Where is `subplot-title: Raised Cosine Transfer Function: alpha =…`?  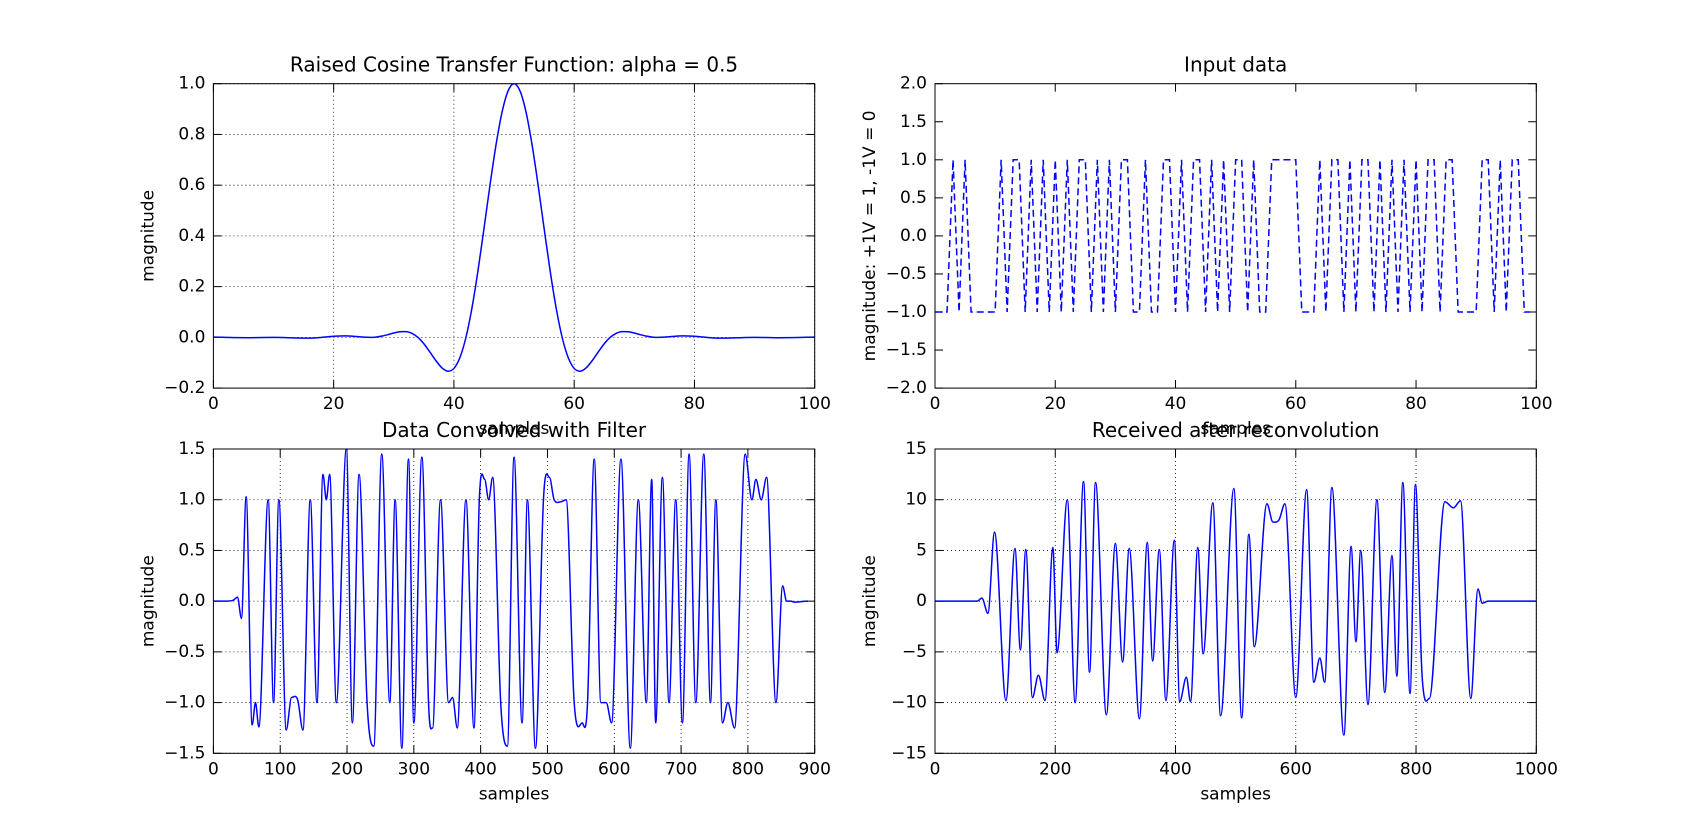
subplot-title: Raised Cosine Transfer Function: alpha =… is located at coordinates (514, 65).